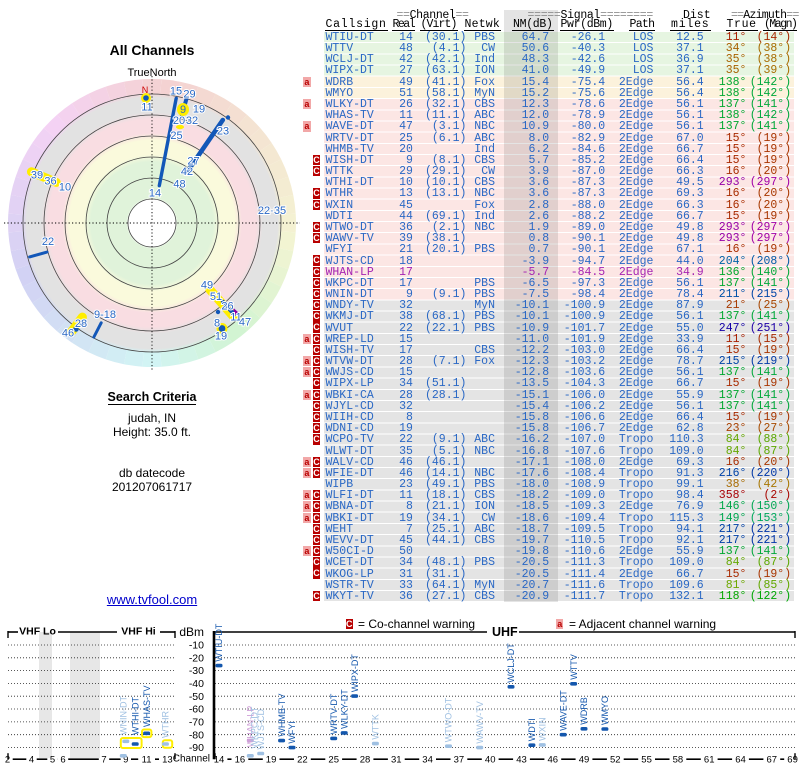 This screenshot has height=768, width=800. I want to click on svg-text: 5, so click(52, 760).